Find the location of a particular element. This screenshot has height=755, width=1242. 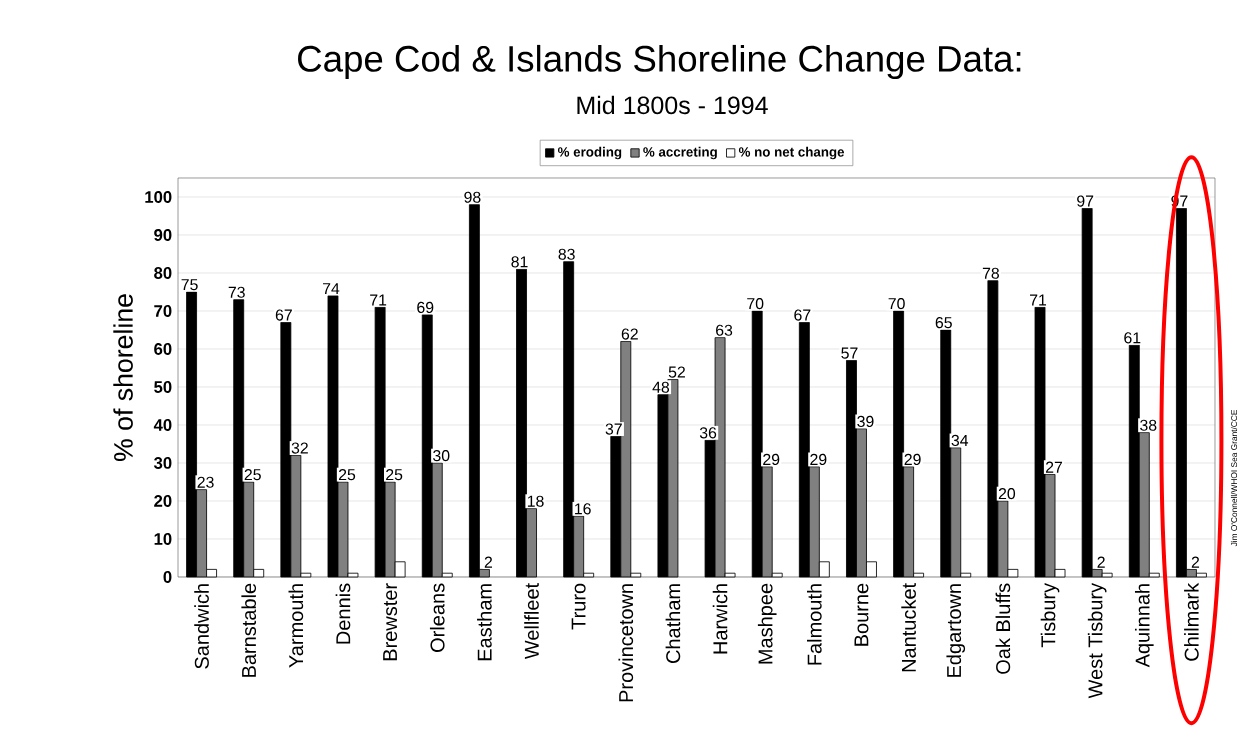

y-tick-label: 90 is located at coordinates (163, 235).